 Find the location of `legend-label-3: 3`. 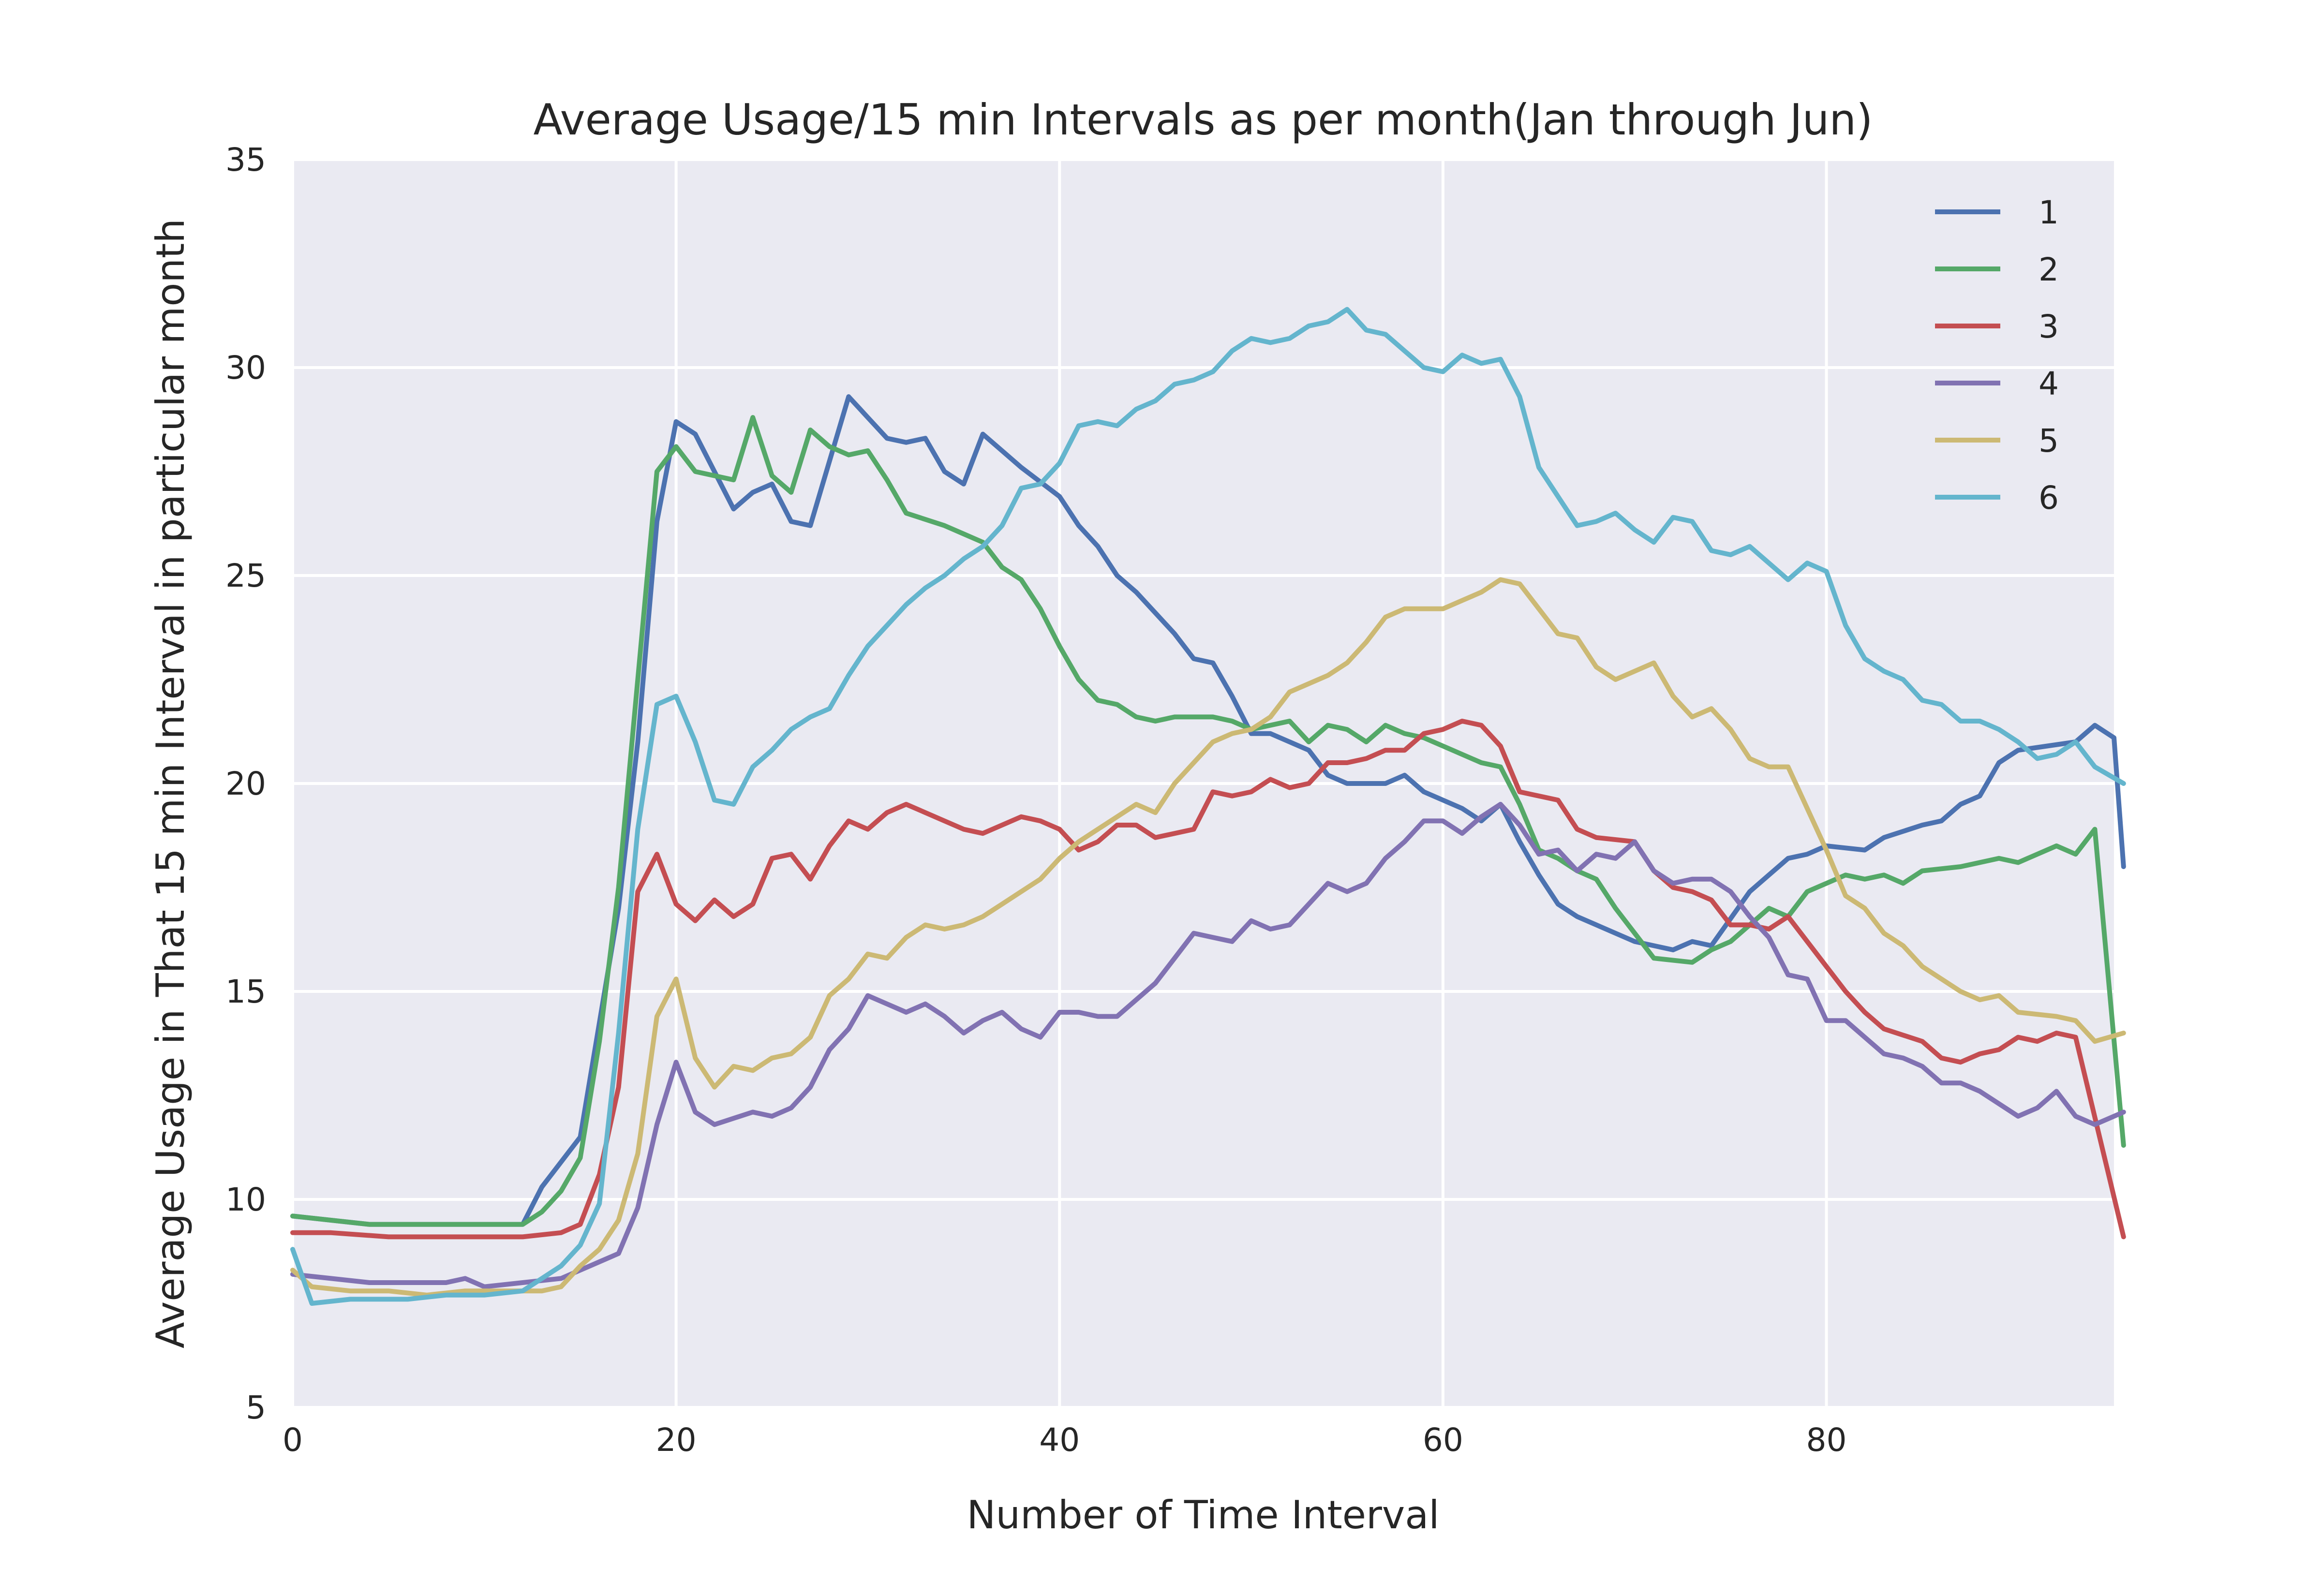

legend-label-3: 3 is located at coordinates (2049, 326).